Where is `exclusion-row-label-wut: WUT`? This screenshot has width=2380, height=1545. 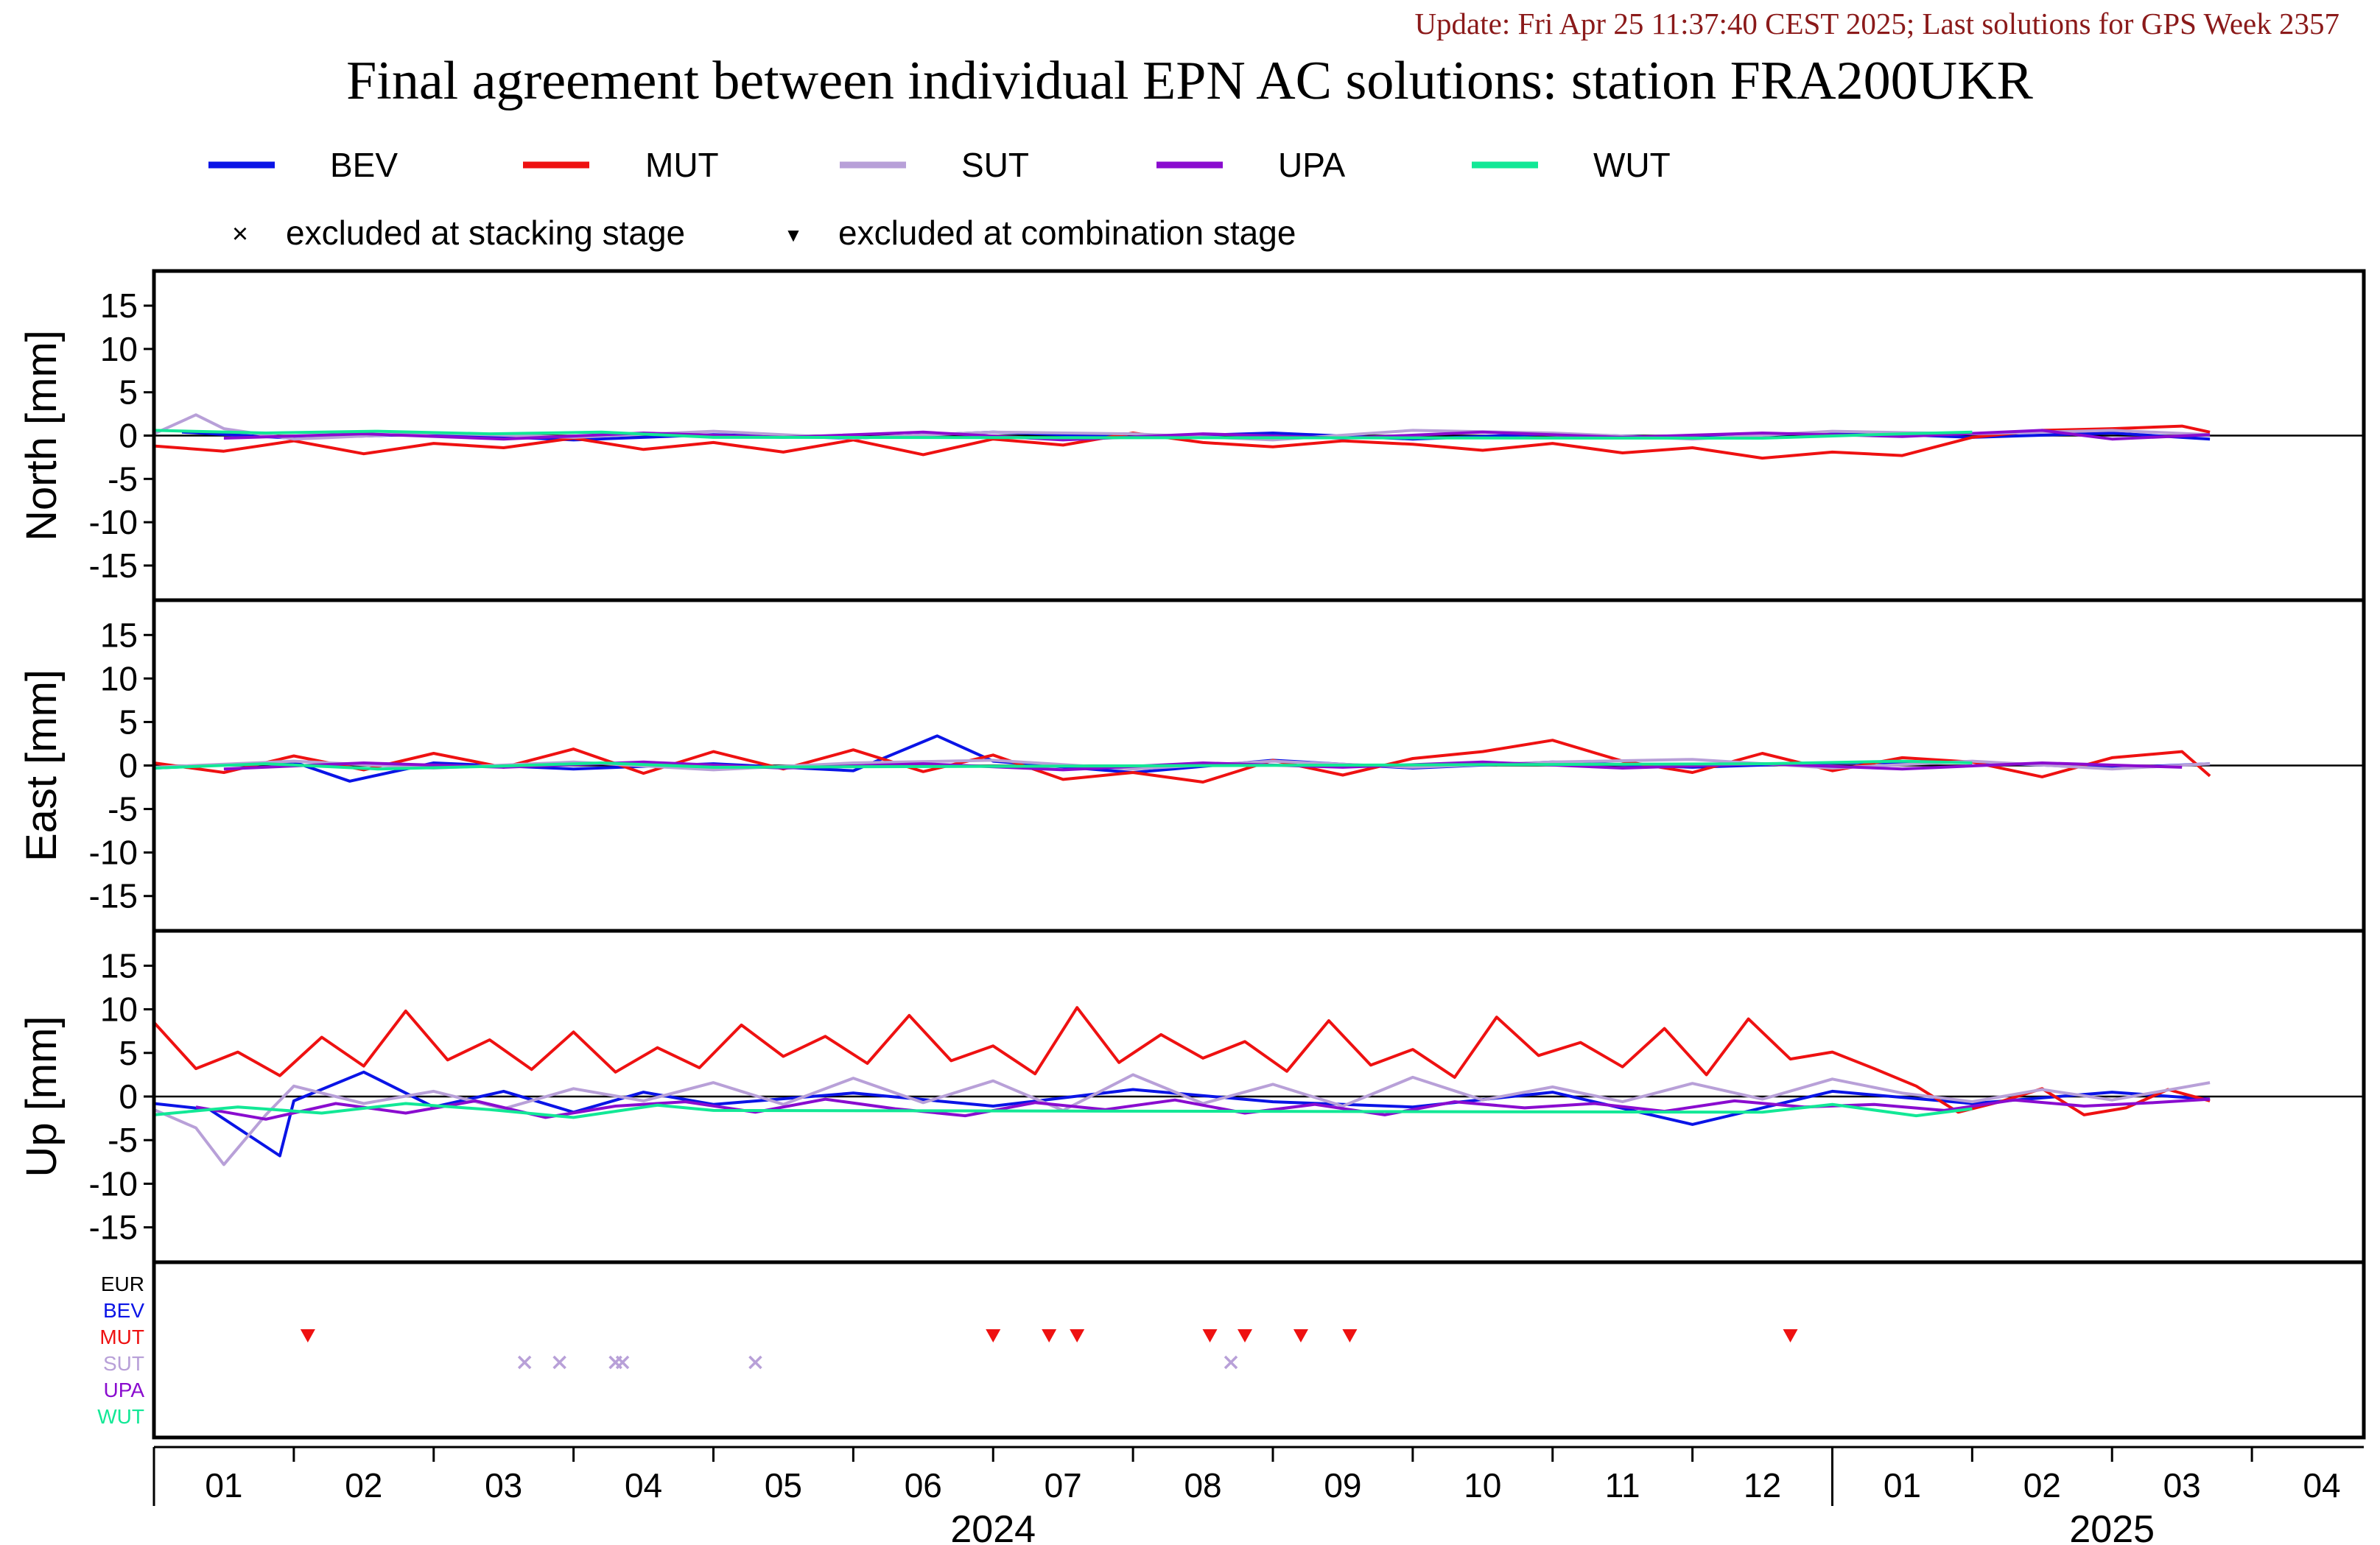
exclusion-row-label-wut: WUT is located at coordinates (120, 1417).